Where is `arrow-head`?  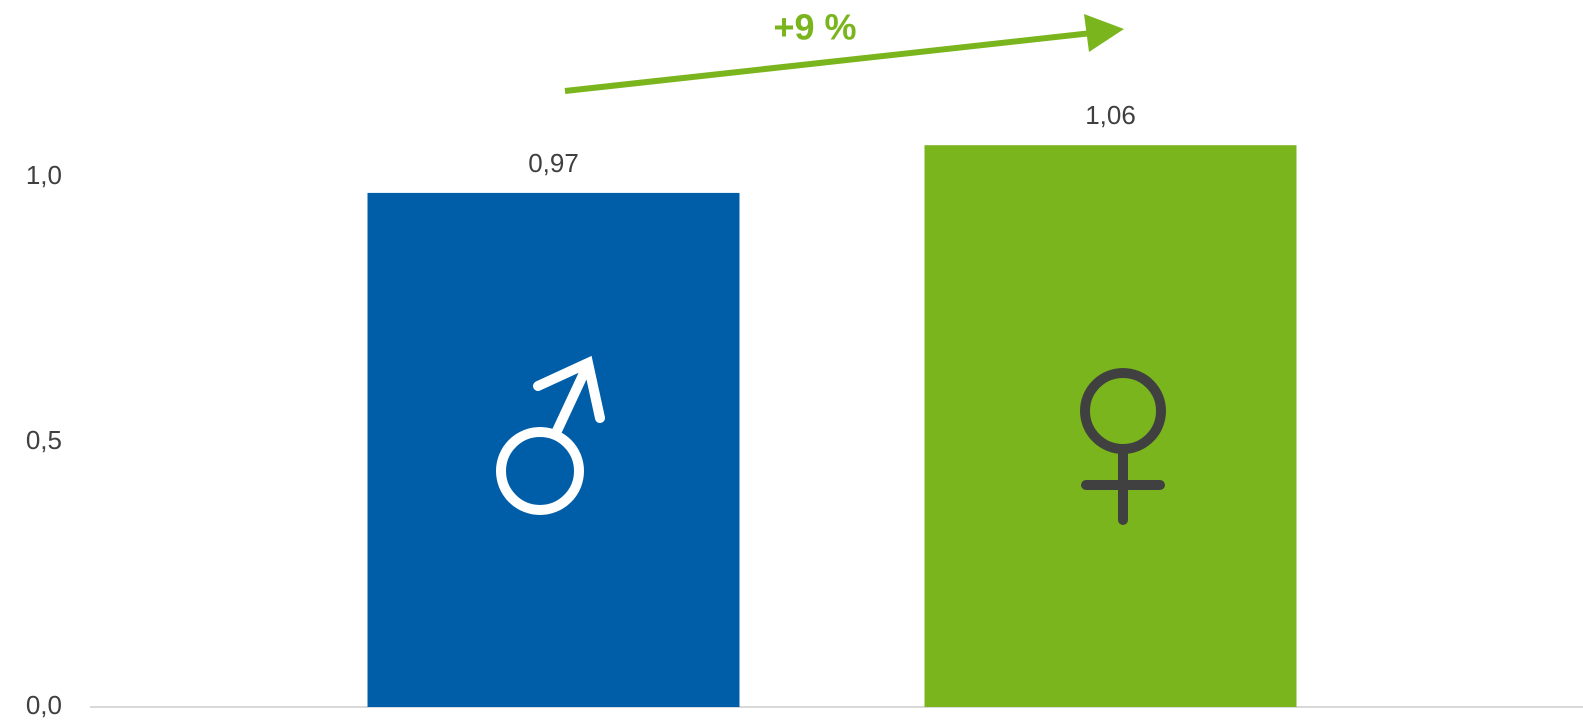 arrow-head is located at coordinates (1104, 33).